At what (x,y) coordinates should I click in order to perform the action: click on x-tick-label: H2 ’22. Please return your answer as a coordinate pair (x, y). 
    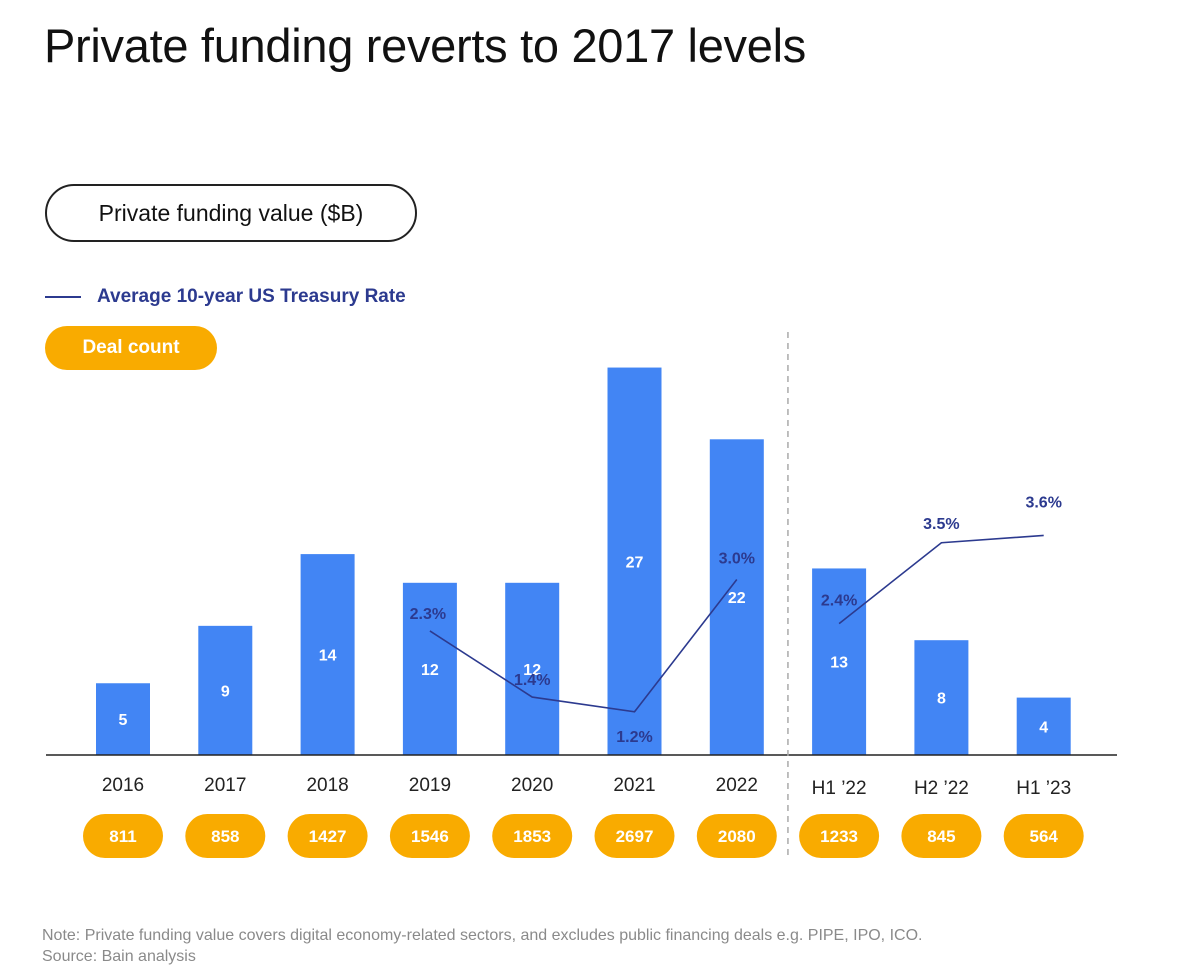
    Looking at the image, I should click on (941, 788).